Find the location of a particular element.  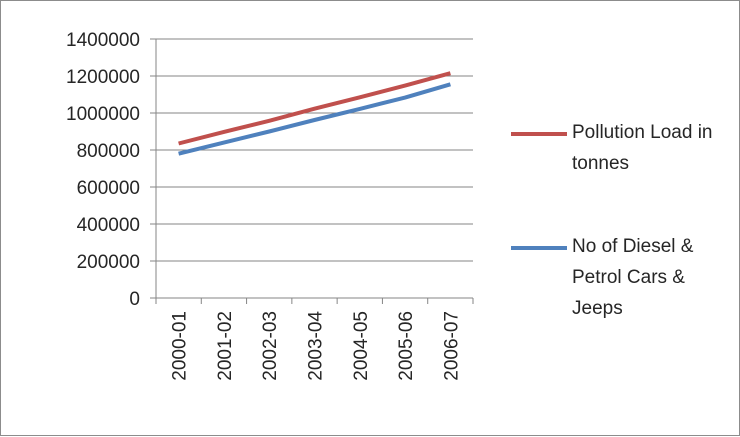

x-tick-label-2: 2002-03 is located at coordinates (270, 346).